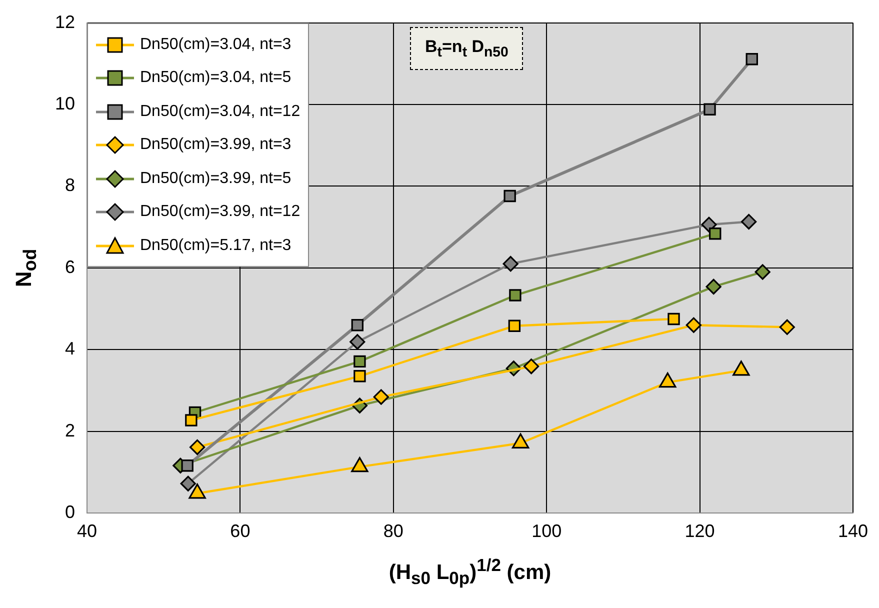  I want to click on legend-label: Dn50(cm)=3.99, nt=5, so click(216, 179).